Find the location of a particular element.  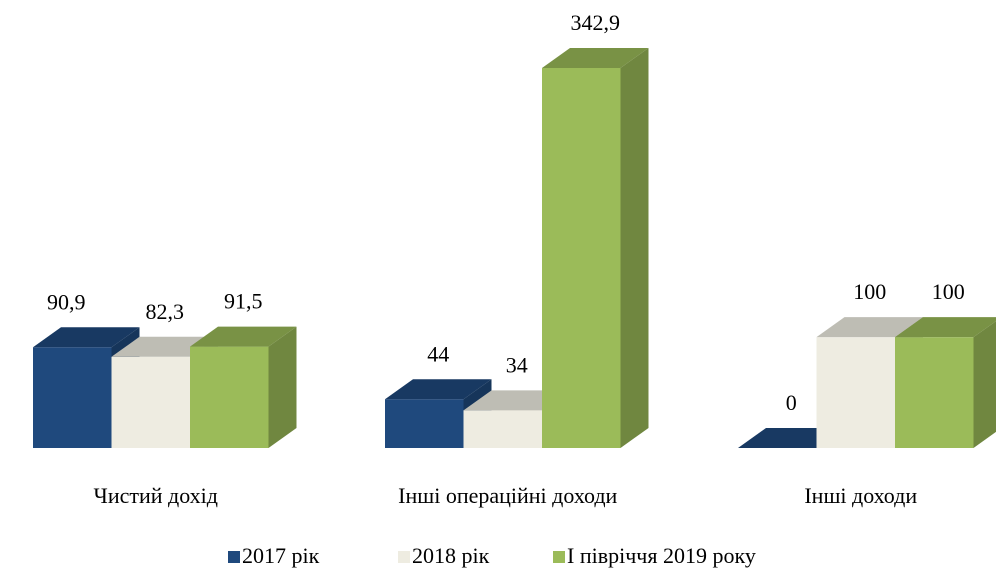

legend-label: І півріччя 2019 року is located at coordinates (661, 555).